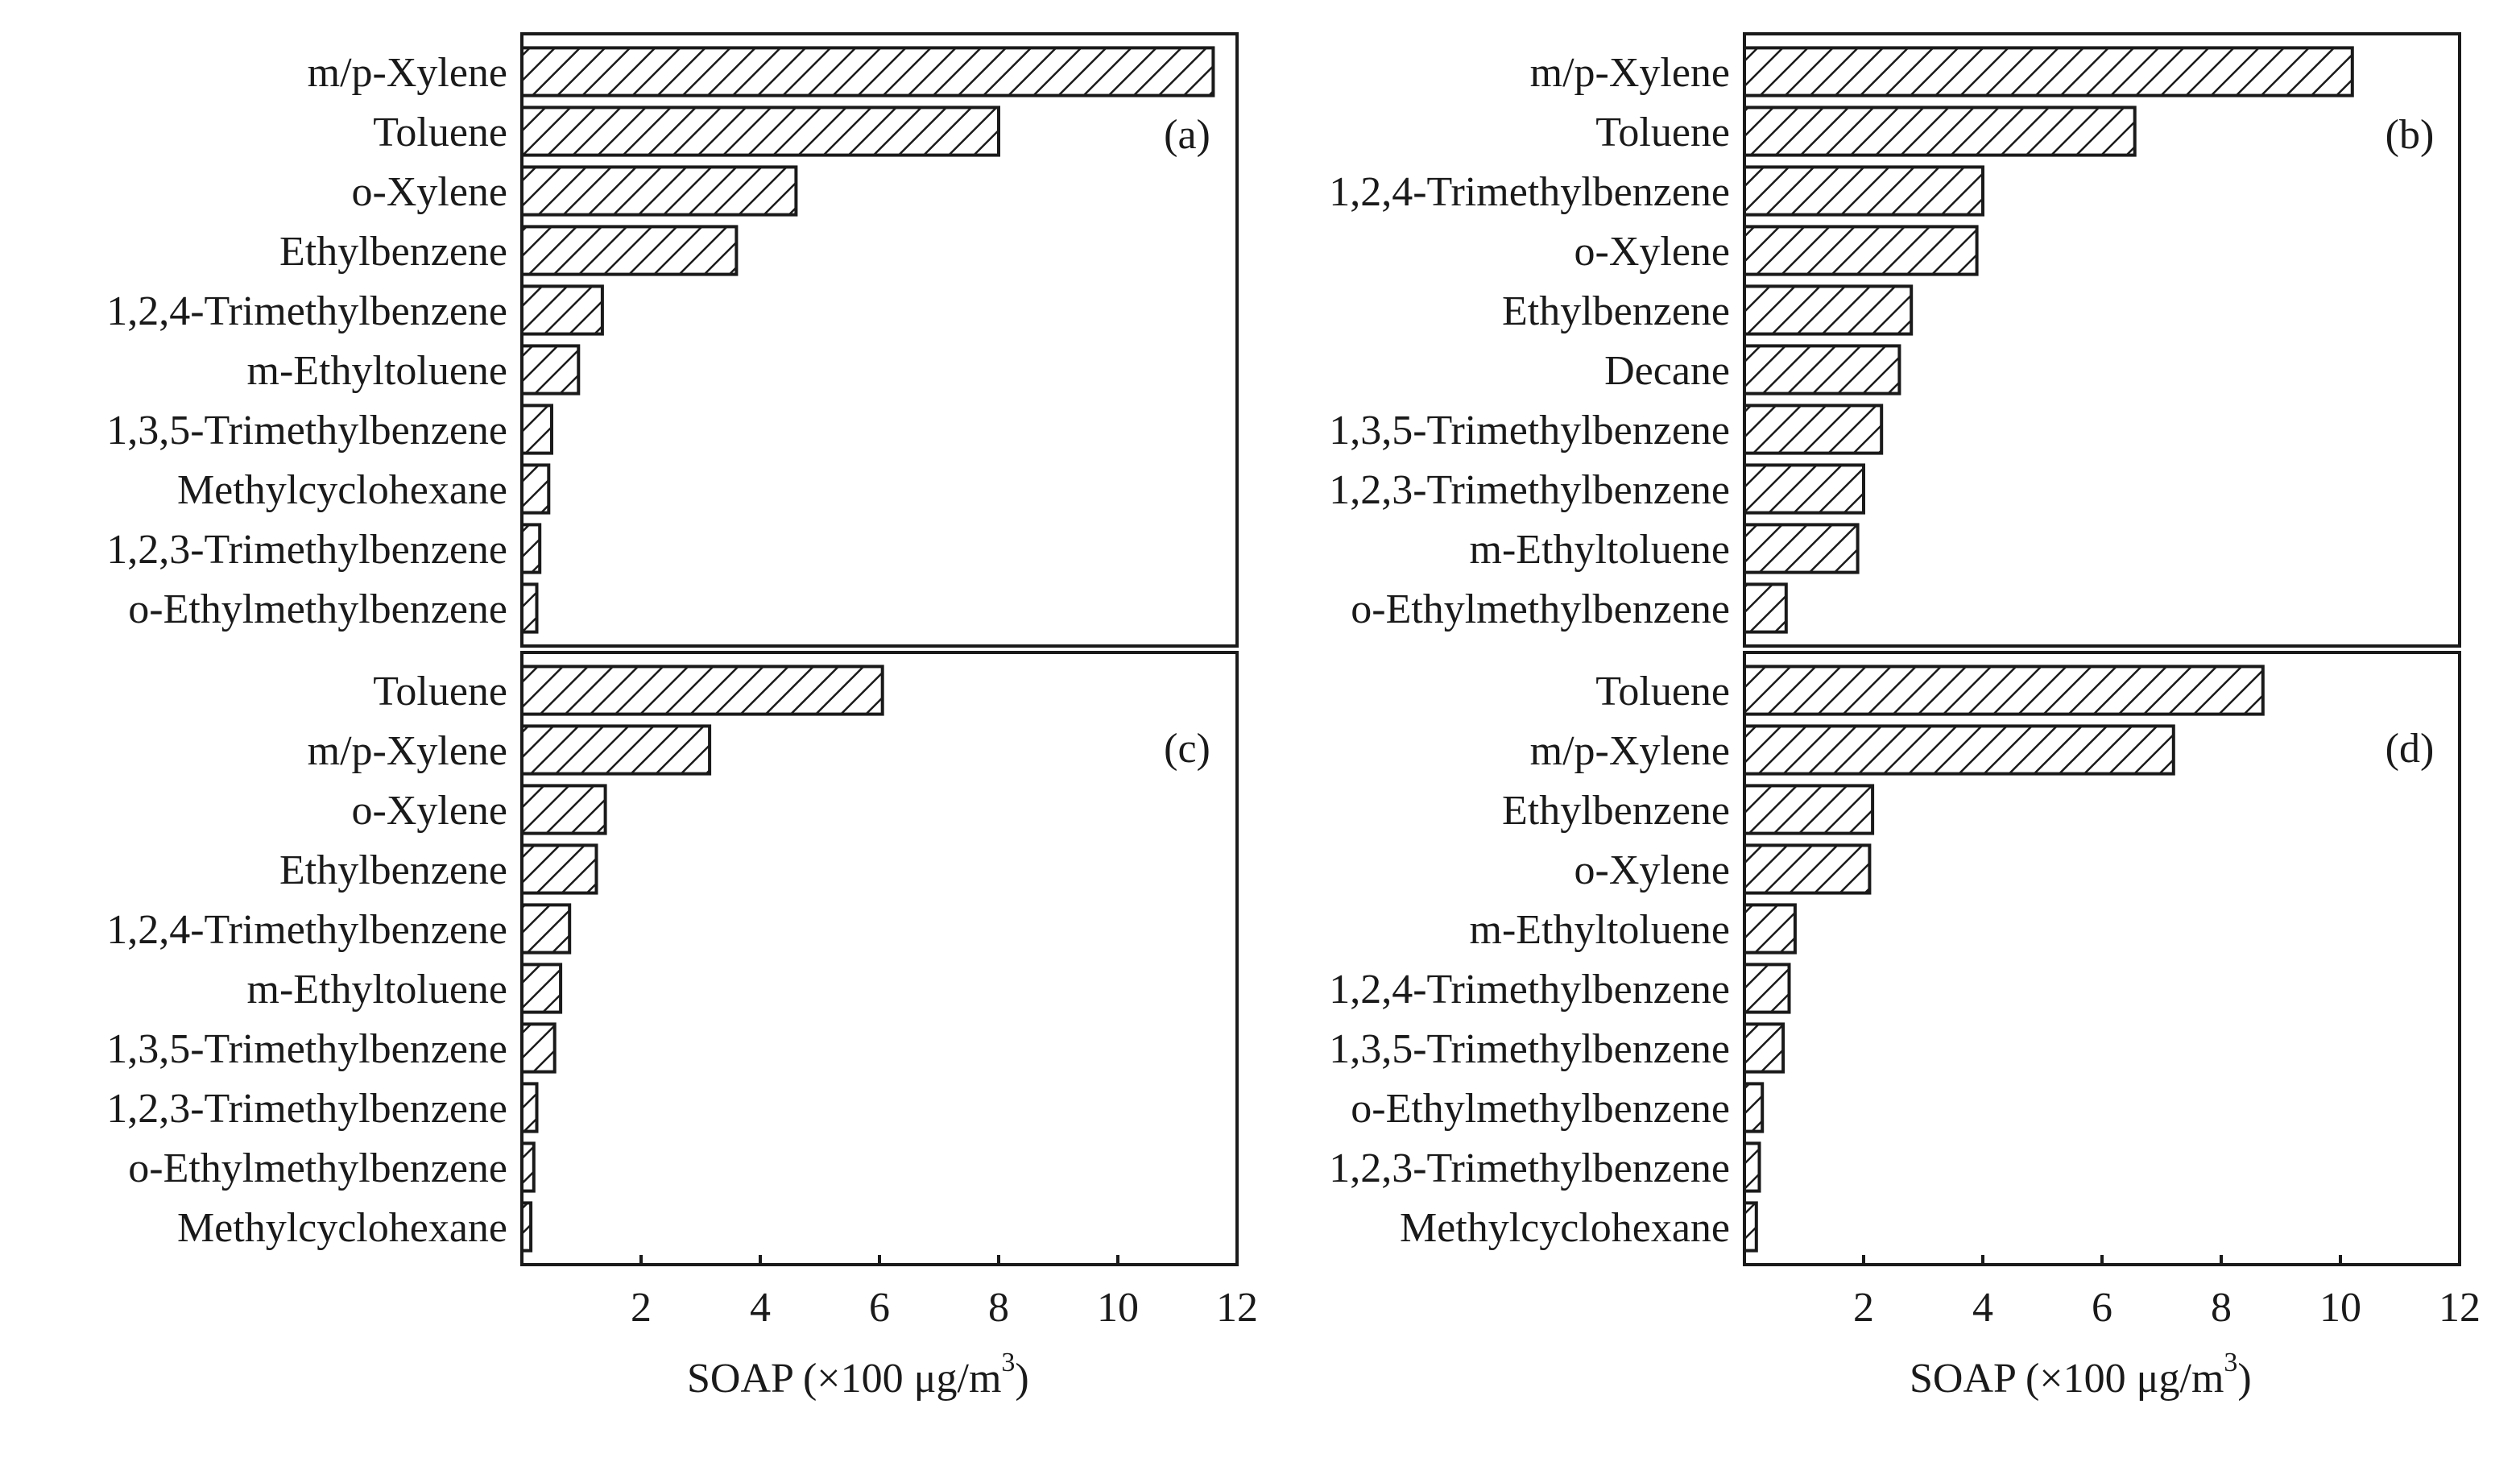 The height and width of the screenshot is (1462, 2520). I want to click on category-label: Decane, so click(1667, 371).